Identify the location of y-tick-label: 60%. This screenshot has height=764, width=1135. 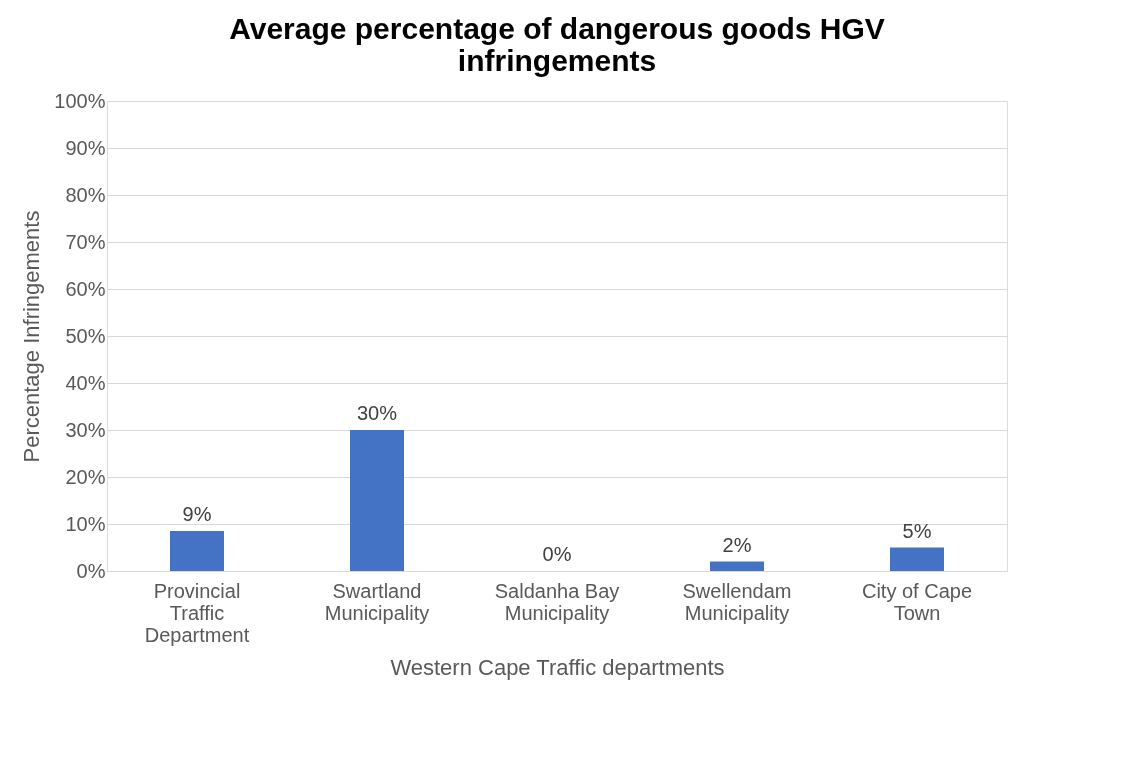
(85, 288).